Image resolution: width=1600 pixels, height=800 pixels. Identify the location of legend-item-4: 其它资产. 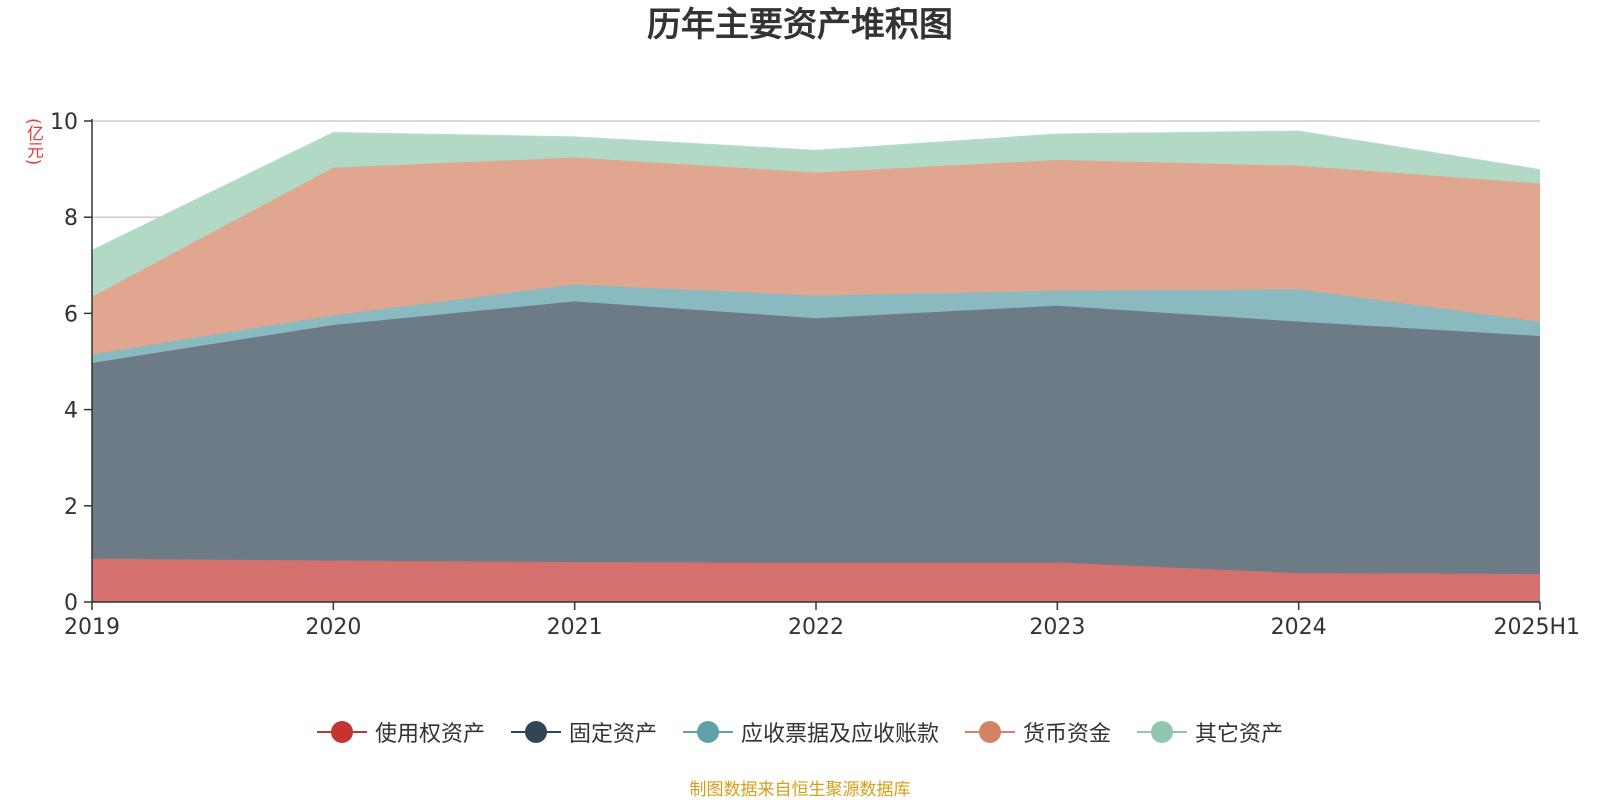
(1210, 732).